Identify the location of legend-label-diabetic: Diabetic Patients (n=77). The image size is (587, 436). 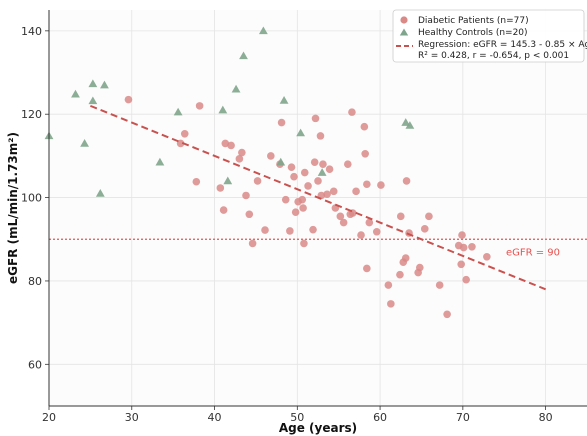
(473, 21).